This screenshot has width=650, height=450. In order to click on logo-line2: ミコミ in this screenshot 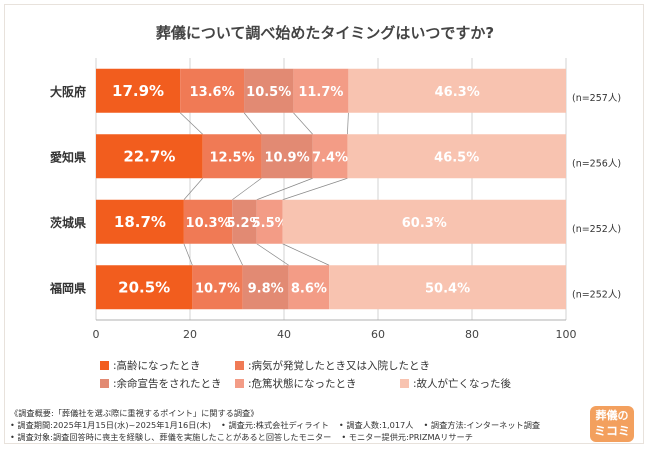, I will do `click(611, 431)`.